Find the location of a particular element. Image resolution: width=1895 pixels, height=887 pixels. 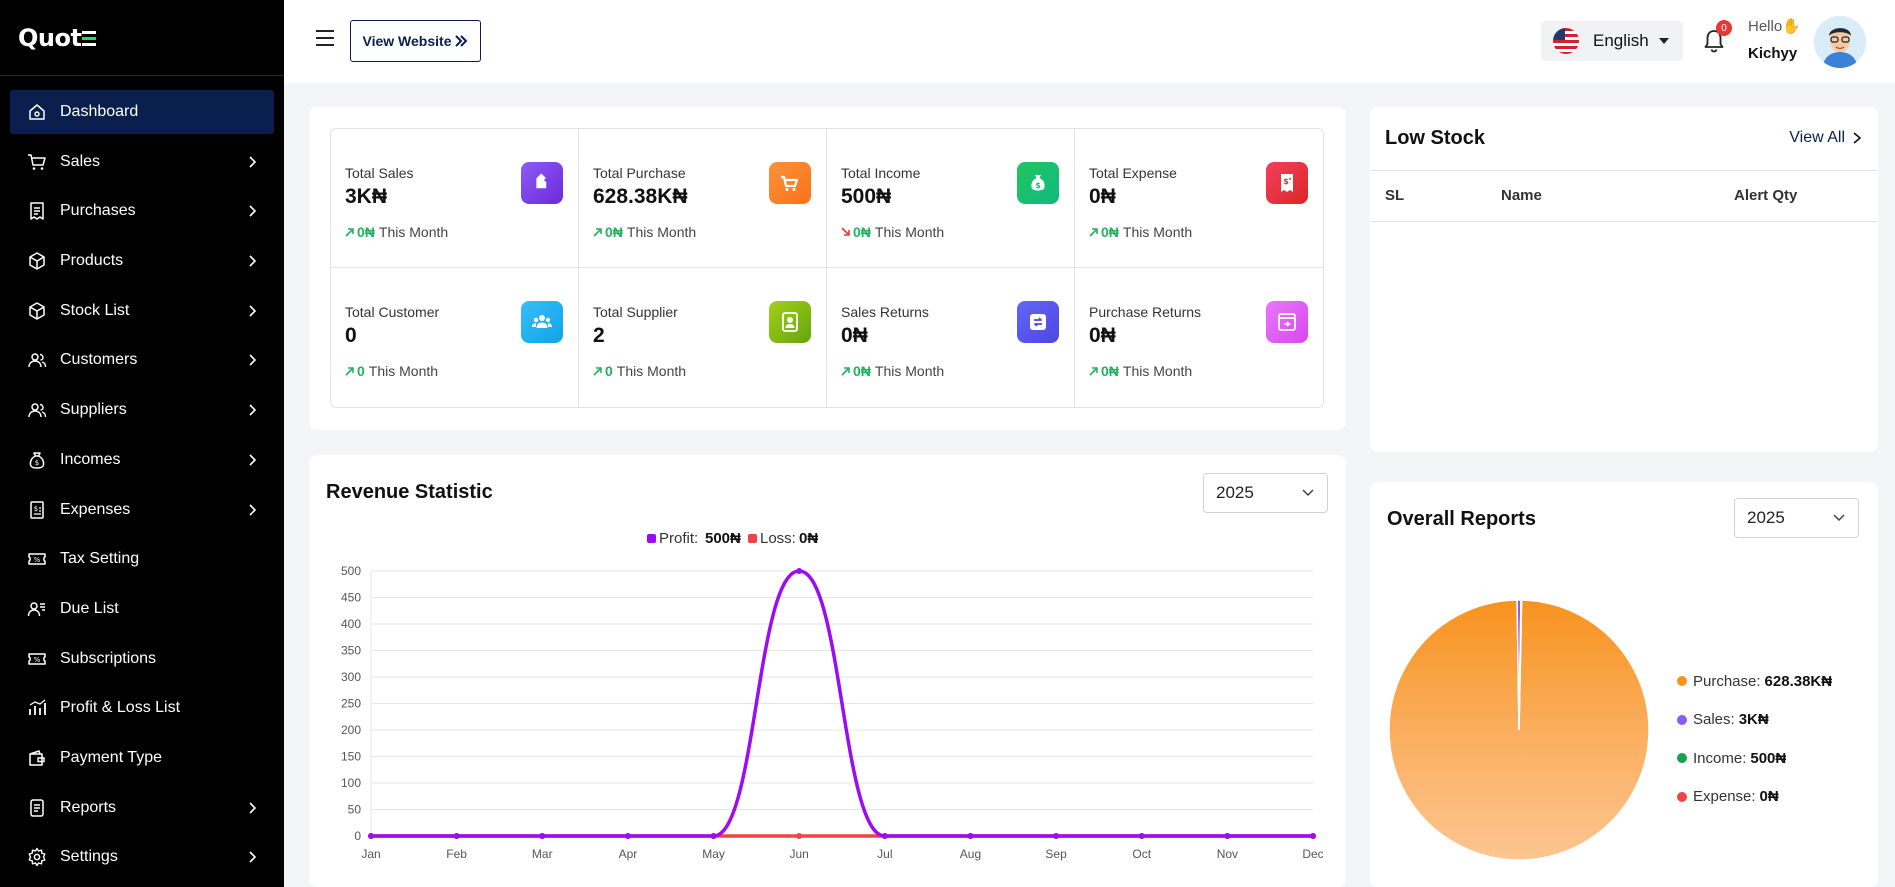

stat-value: 0₦ is located at coordinates (854, 335).